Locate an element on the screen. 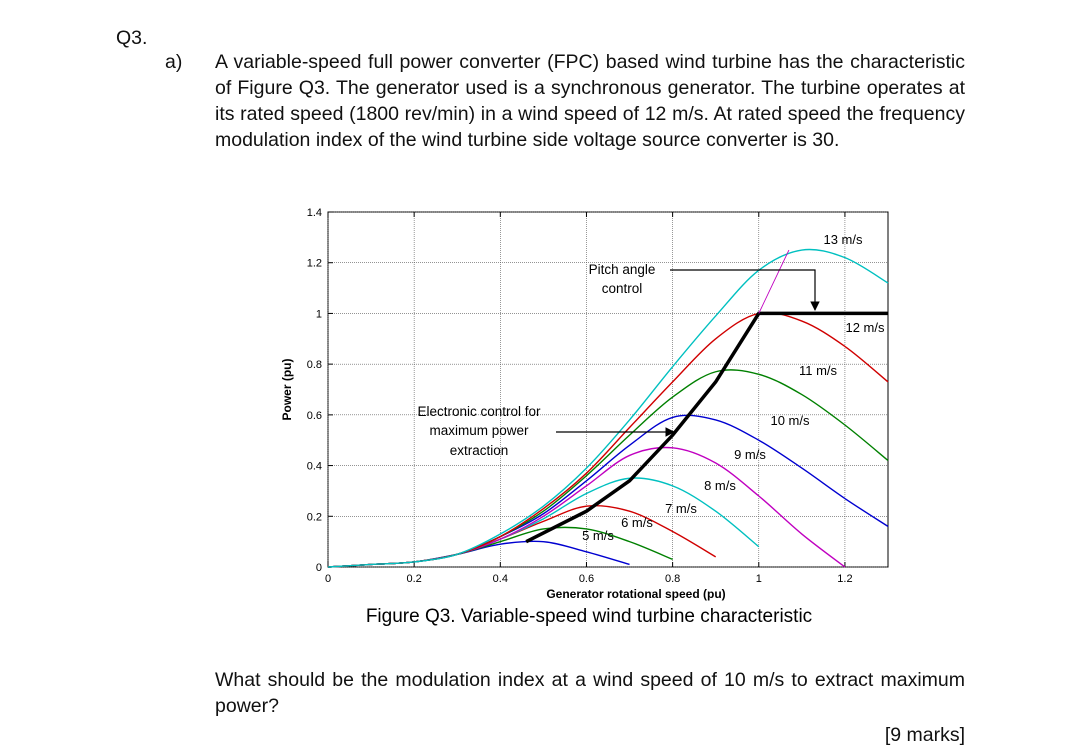  y-tick-label: 0.2 is located at coordinates (314, 517).